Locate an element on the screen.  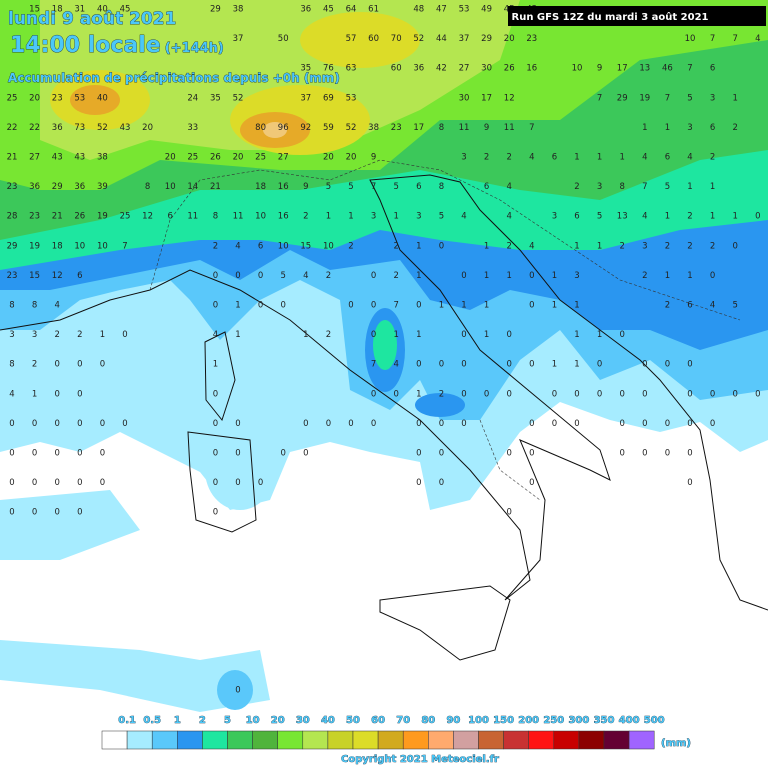
precip-value: 60 is located at coordinates (373, 39).